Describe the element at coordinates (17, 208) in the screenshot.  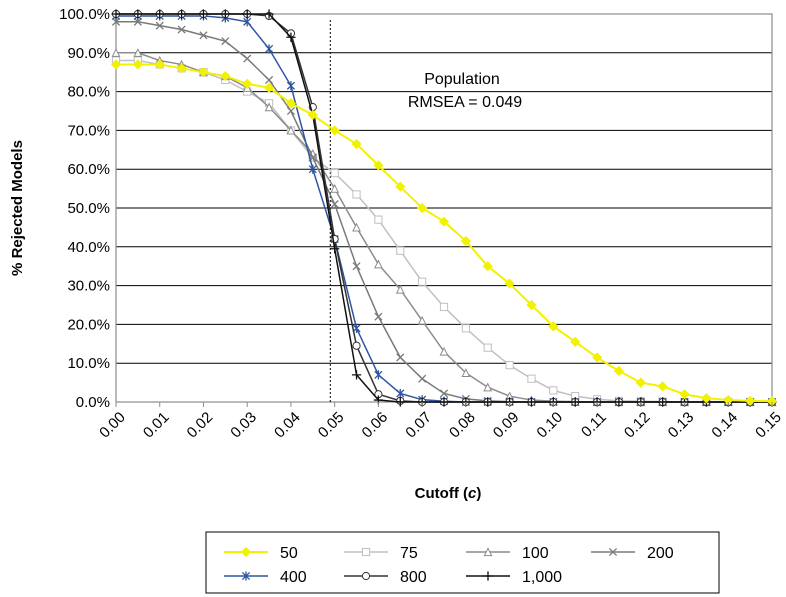
I see `y-axis-title: % Rejected Models` at that location.